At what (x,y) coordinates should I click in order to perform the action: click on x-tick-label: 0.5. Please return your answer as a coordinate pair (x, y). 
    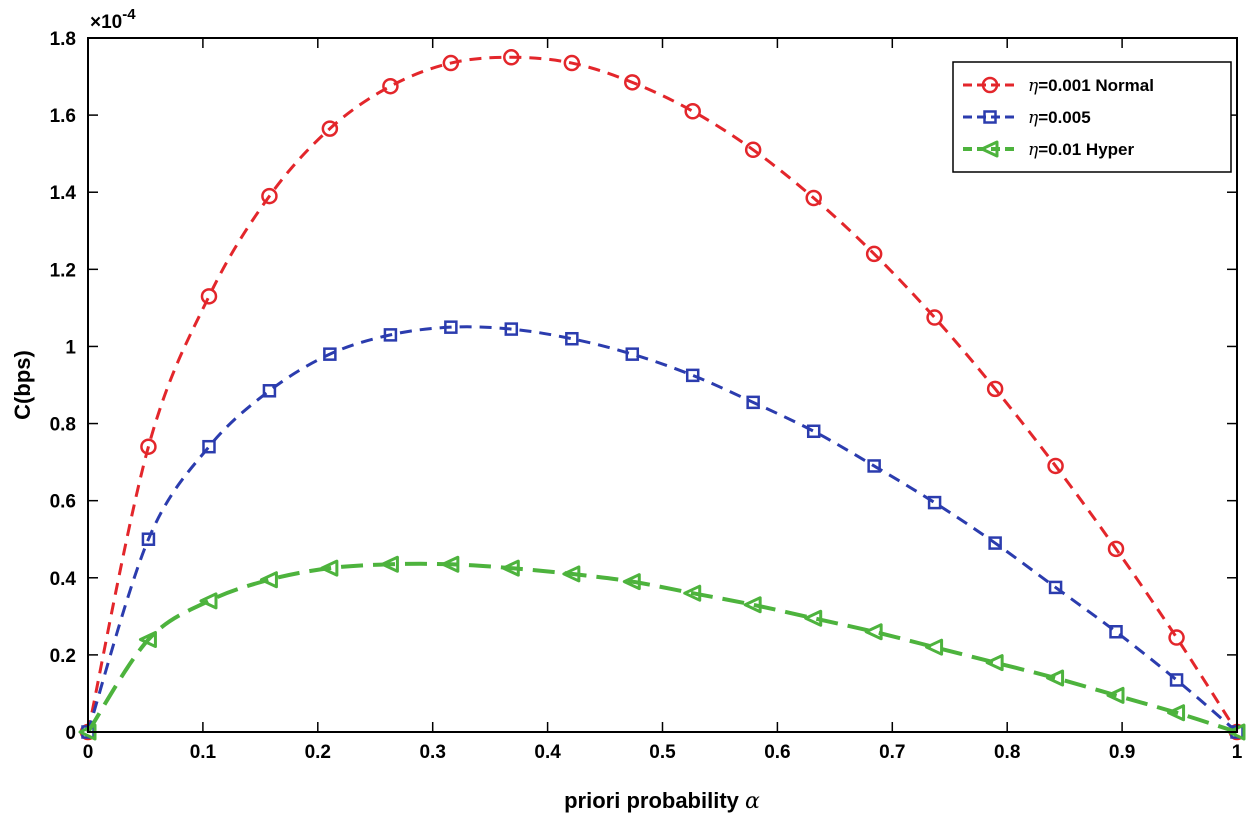
    Looking at the image, I should click on (662, 752).